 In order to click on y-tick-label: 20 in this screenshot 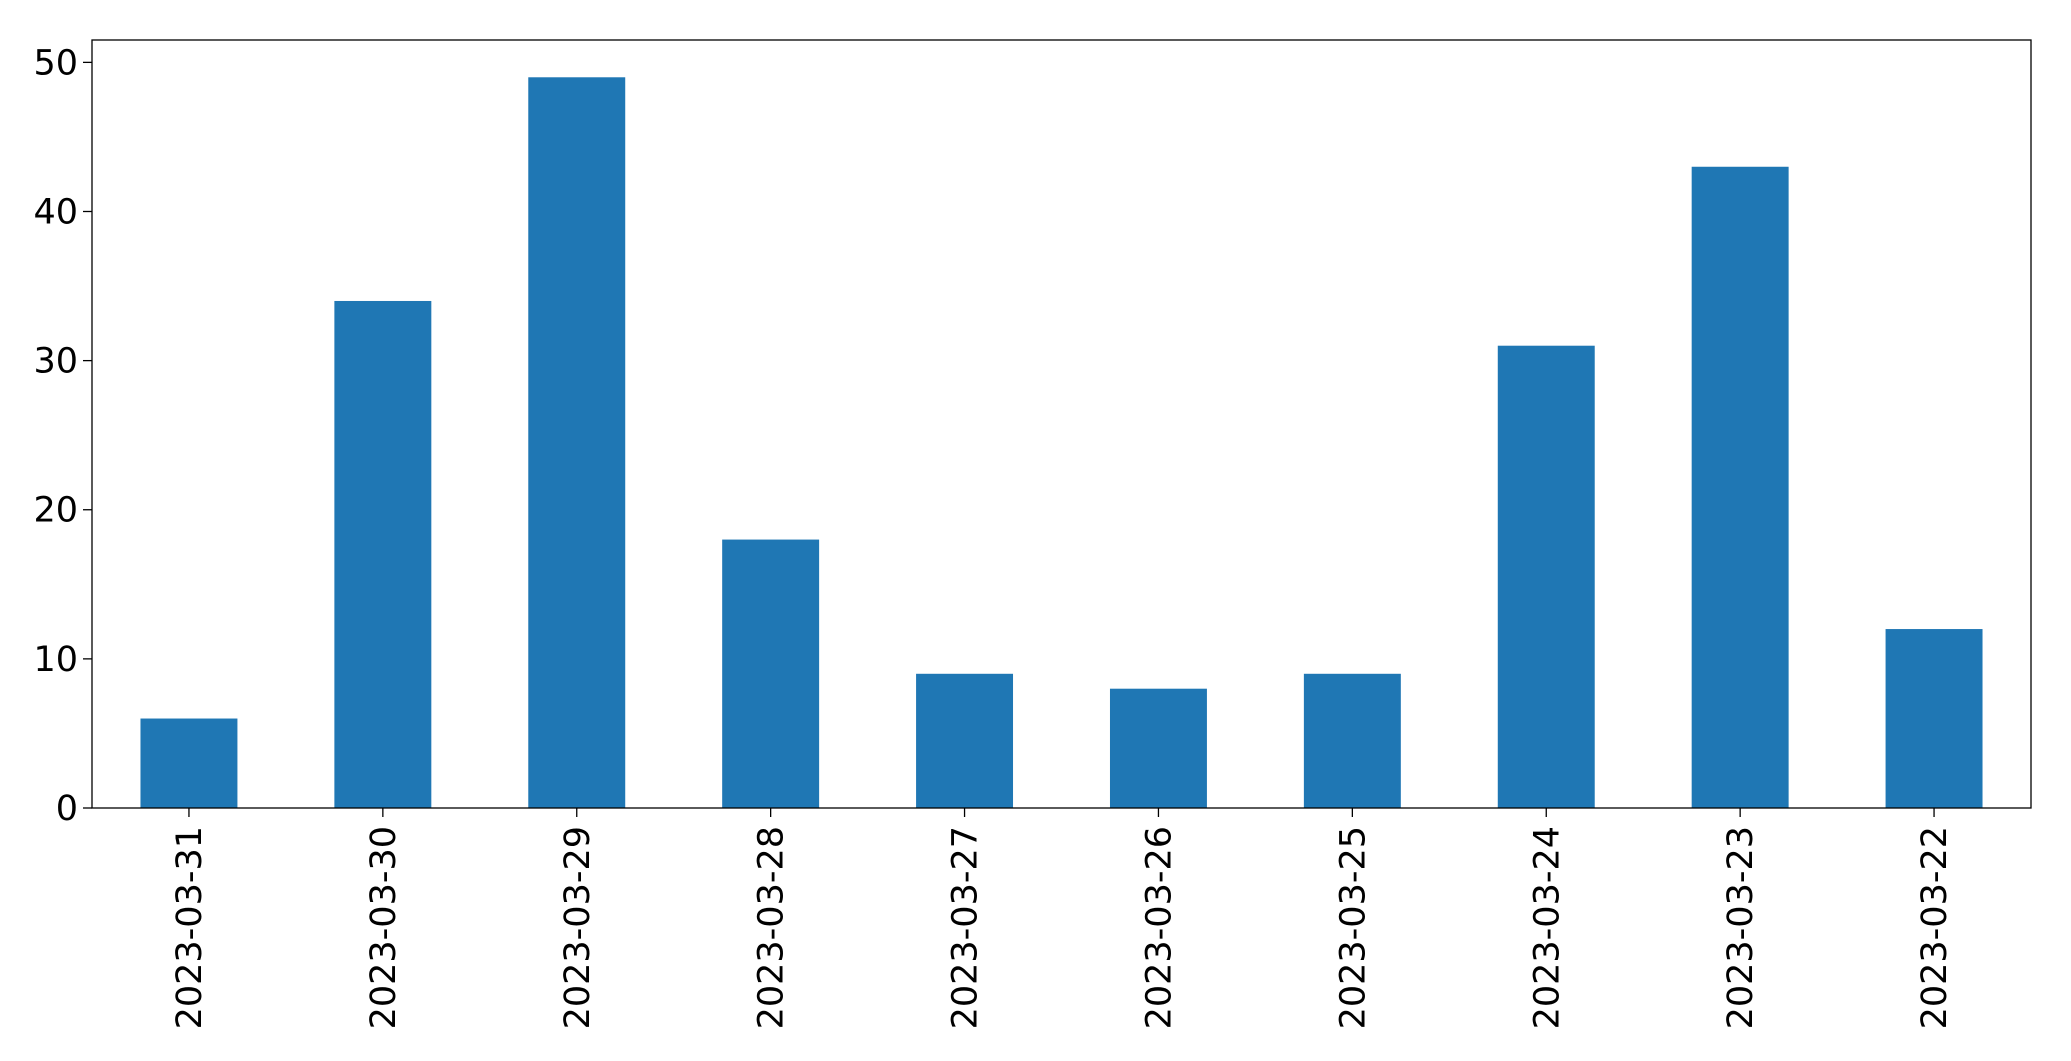, I will do `click(55, 511)`.